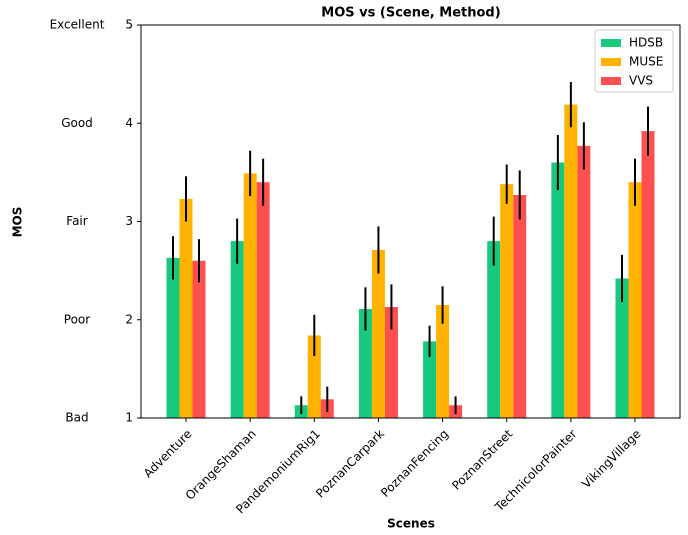  I want to click on x-tick-label: Adventure, so click(168, 454).